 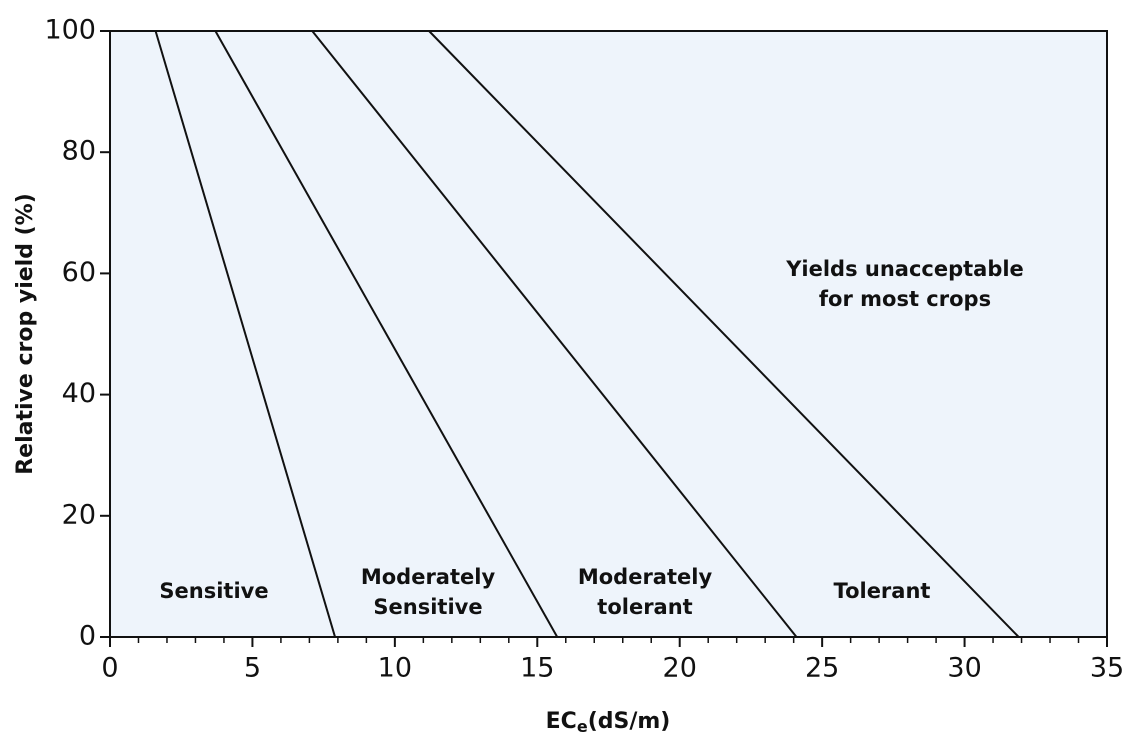 I want to click on y-tick-label: 40, so click(x=79, y=393).